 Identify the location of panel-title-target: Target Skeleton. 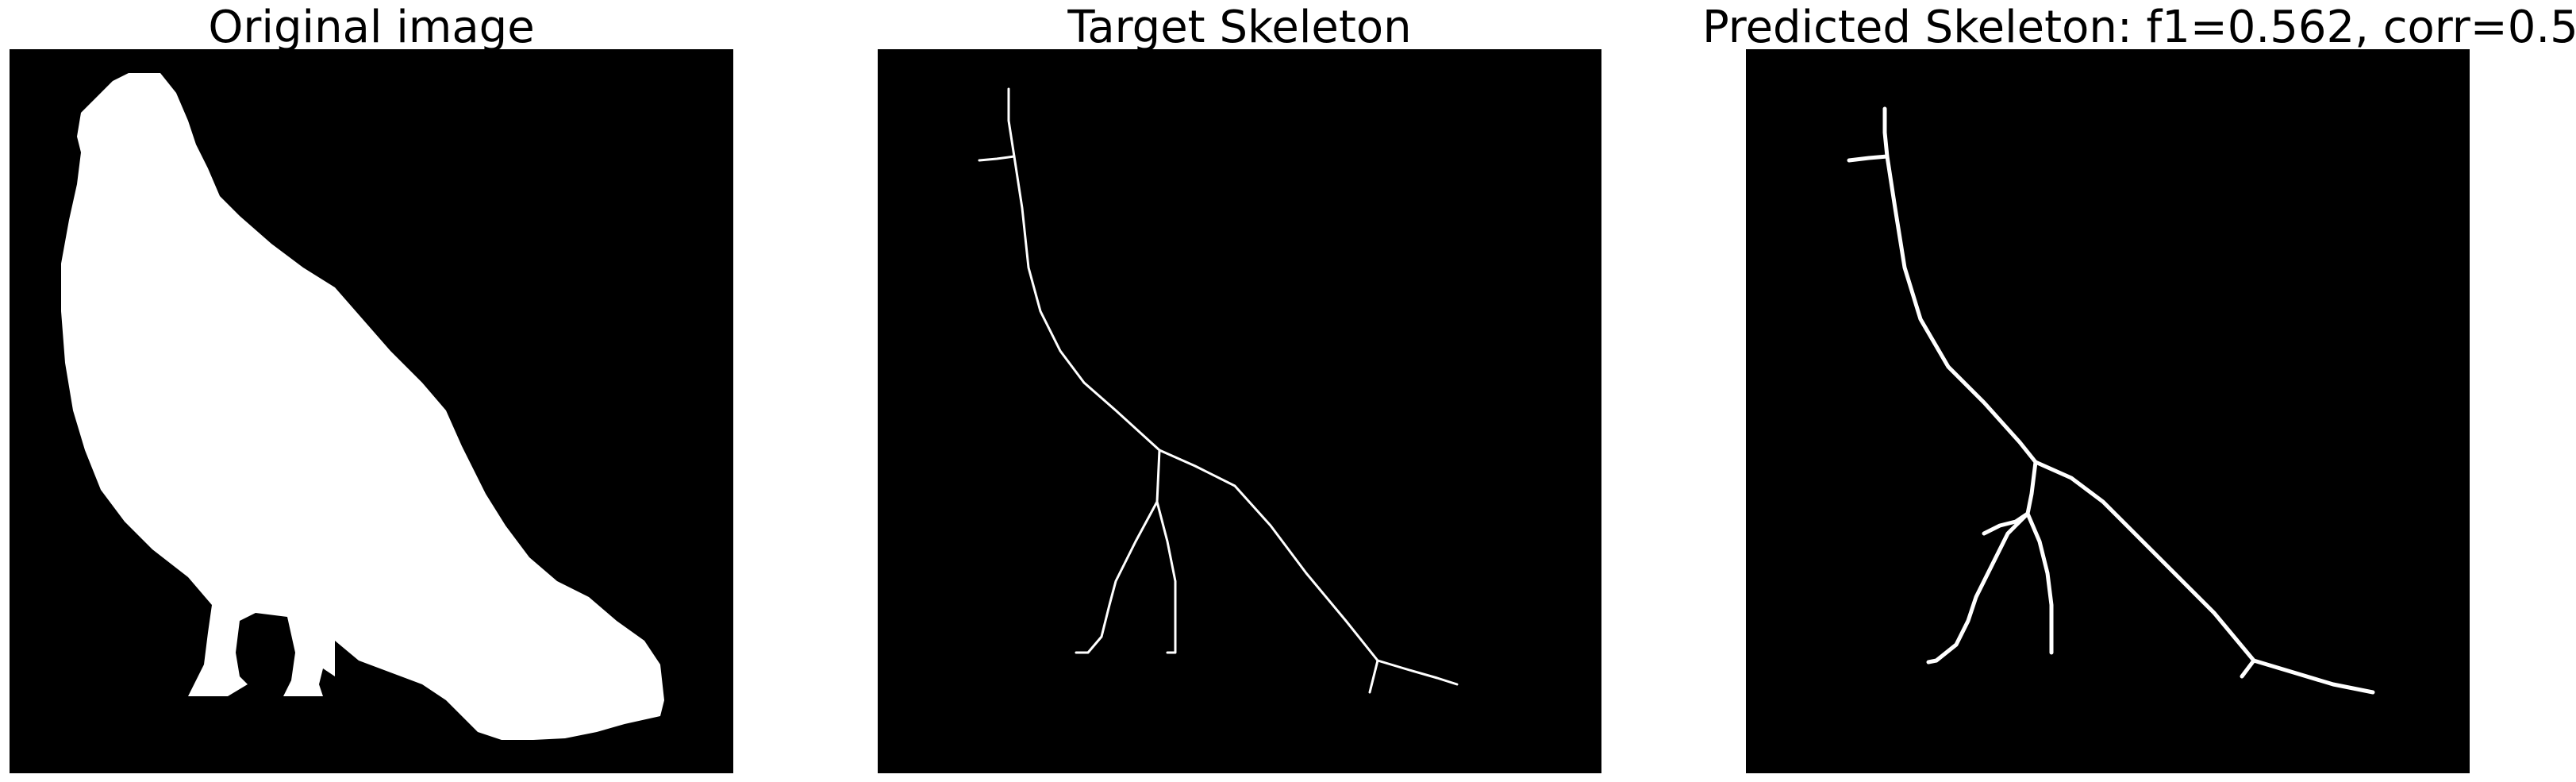
(1239, 27).